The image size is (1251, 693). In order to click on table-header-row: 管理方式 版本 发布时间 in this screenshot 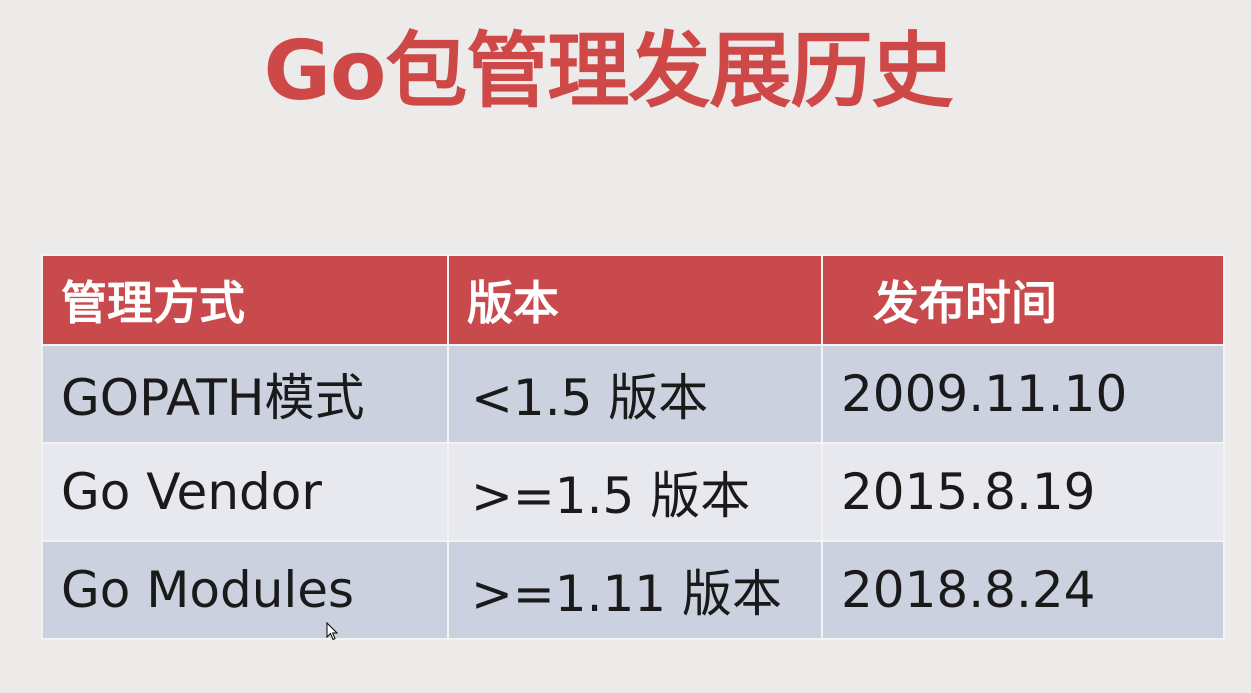, I will do `click(633, 300)`.